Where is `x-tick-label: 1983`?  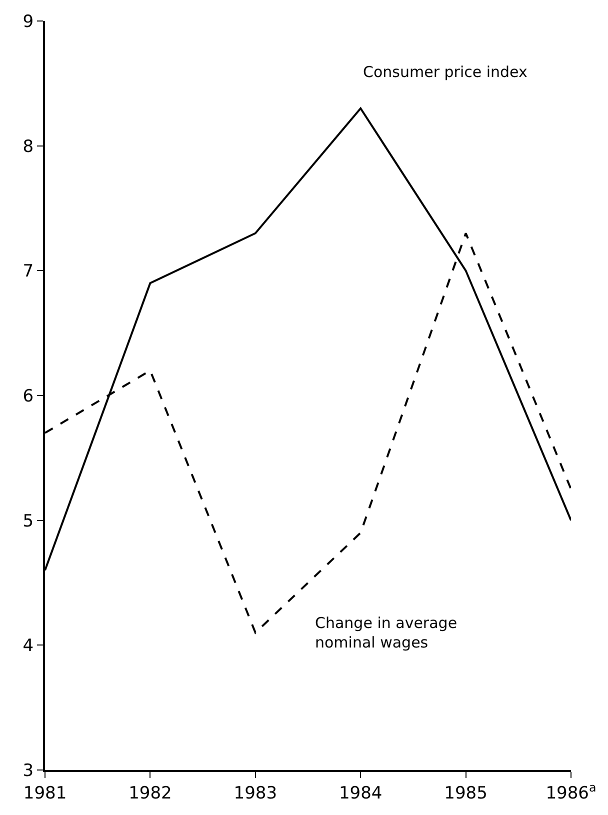 x-tick-label: 1983 is located at coordinates (256, 793).